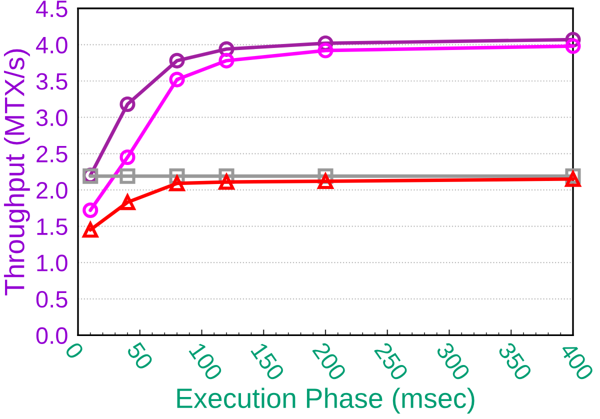 Image resolution: width=600 pixels, height=419 pixels. I want to click on y-tick-label: 2.0, so click(52, 190).